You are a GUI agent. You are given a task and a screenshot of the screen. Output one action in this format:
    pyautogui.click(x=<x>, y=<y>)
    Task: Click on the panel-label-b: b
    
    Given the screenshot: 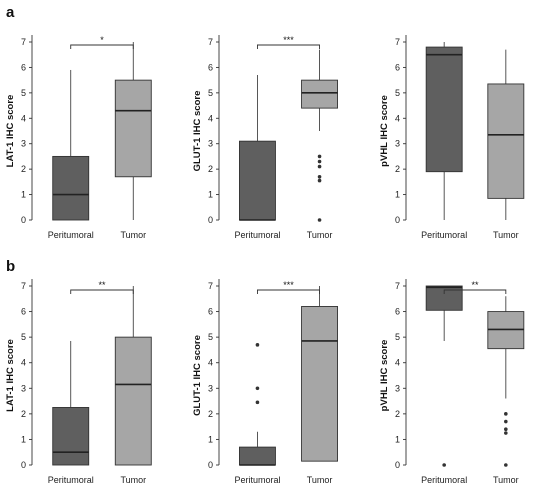 What is the action you would take?
    pyautogui.click(x=10, y=266)
    